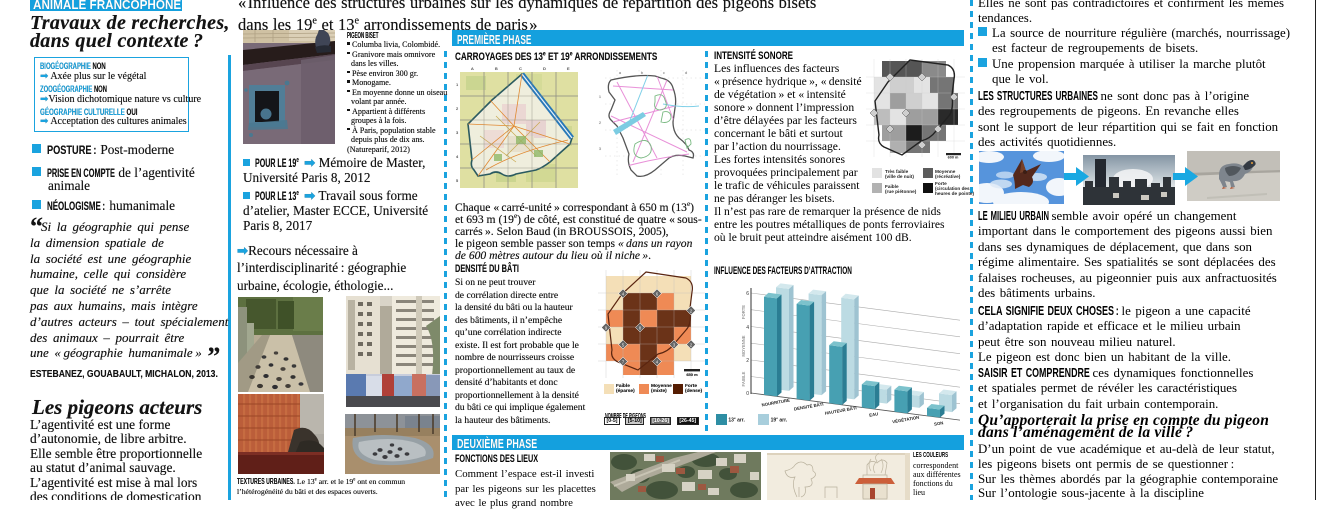  Describe the element at coordinates (642, 73) in the screenshot. I see `svg-text: b` at that location.